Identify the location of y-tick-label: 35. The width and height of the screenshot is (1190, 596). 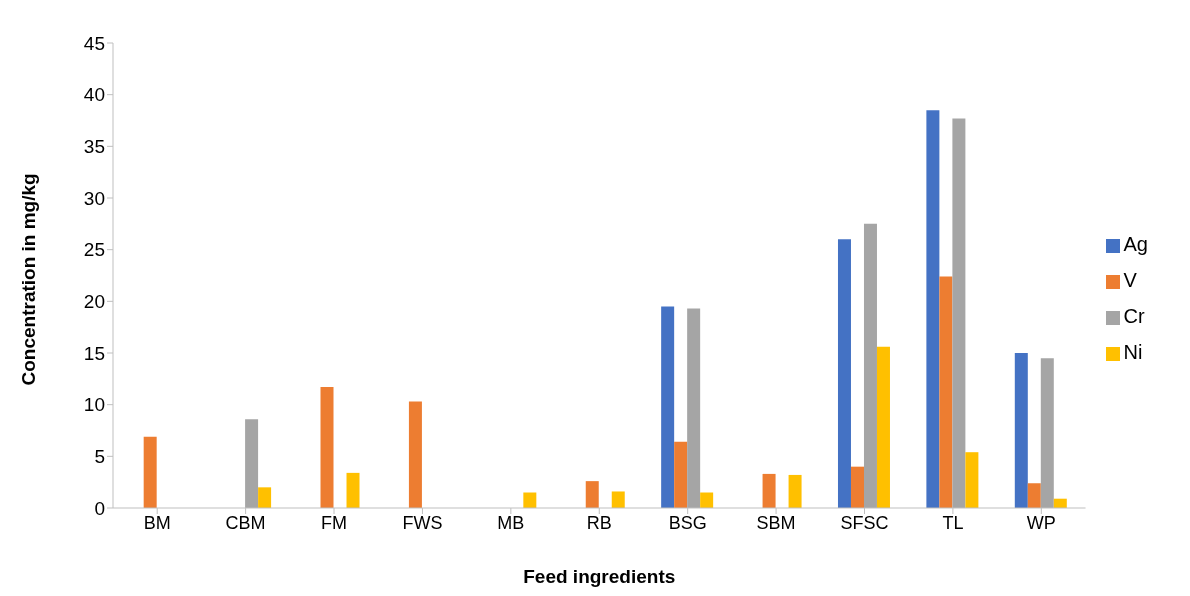
(94, 147).